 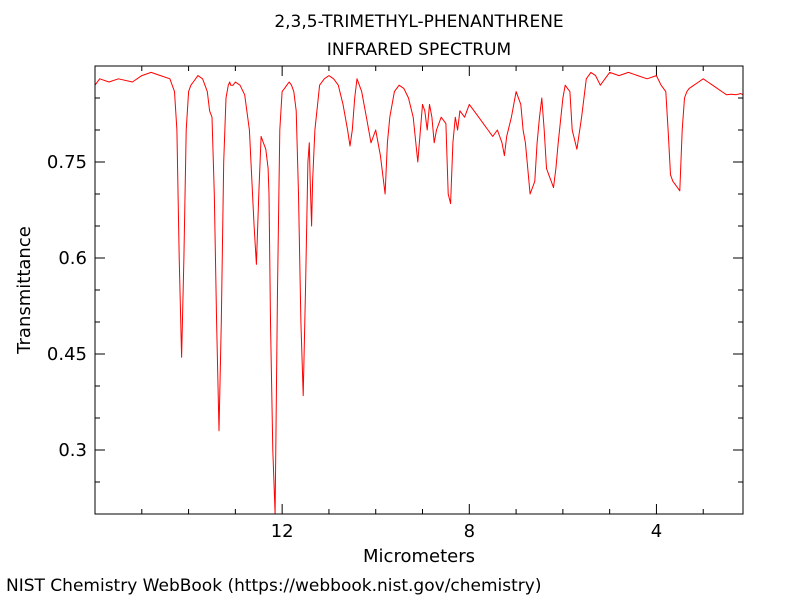 What do you see at coordinates (67, 162) in the screenshot?
I see `y-tick-label: 0.75` at bounding box center [67, 162].